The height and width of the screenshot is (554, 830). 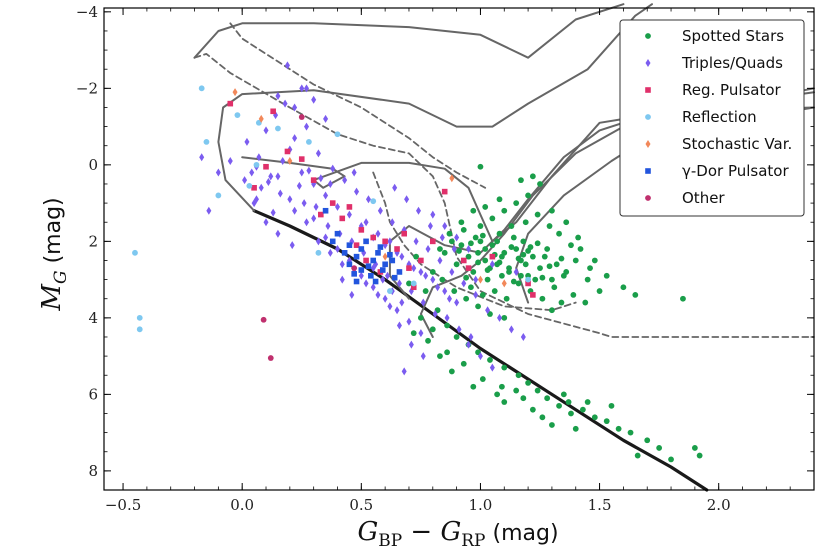 I want to click on legend-marker-reflection, so click(x=648, y=117).